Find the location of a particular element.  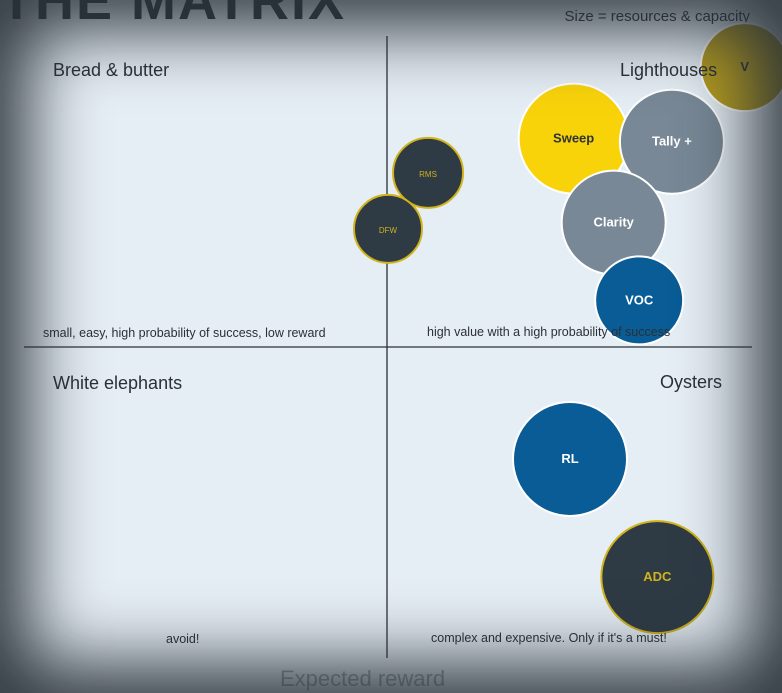

bubble-dfw is located at coordinates (388, 228).